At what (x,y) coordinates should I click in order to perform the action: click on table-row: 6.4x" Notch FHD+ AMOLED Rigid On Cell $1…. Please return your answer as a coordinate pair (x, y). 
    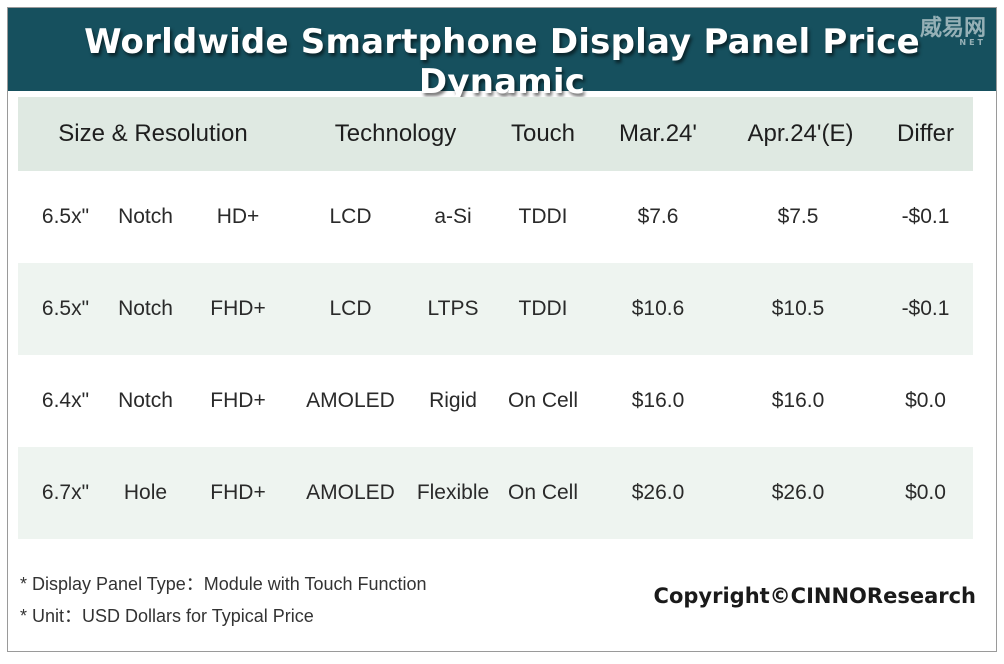
    Looking at the image, I should click on (495, 401).